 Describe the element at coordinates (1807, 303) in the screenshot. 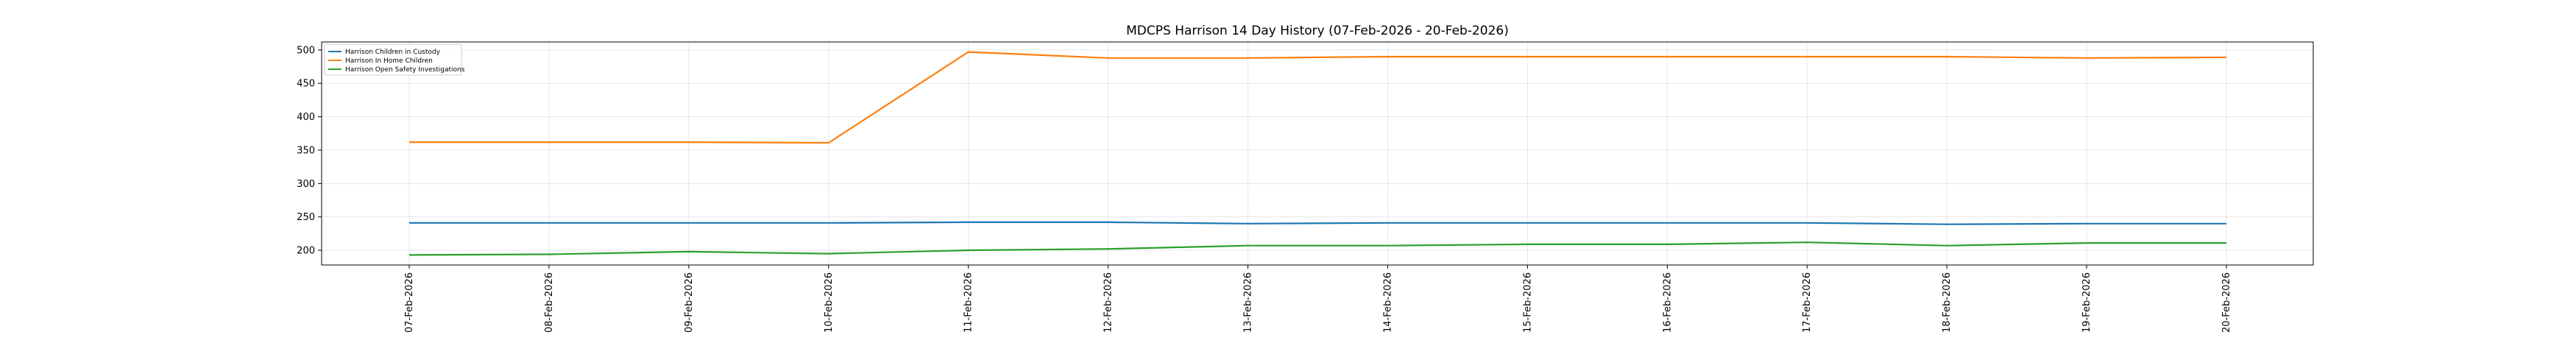

I see `x-tick-label: 17-Feb-2026` at that location.